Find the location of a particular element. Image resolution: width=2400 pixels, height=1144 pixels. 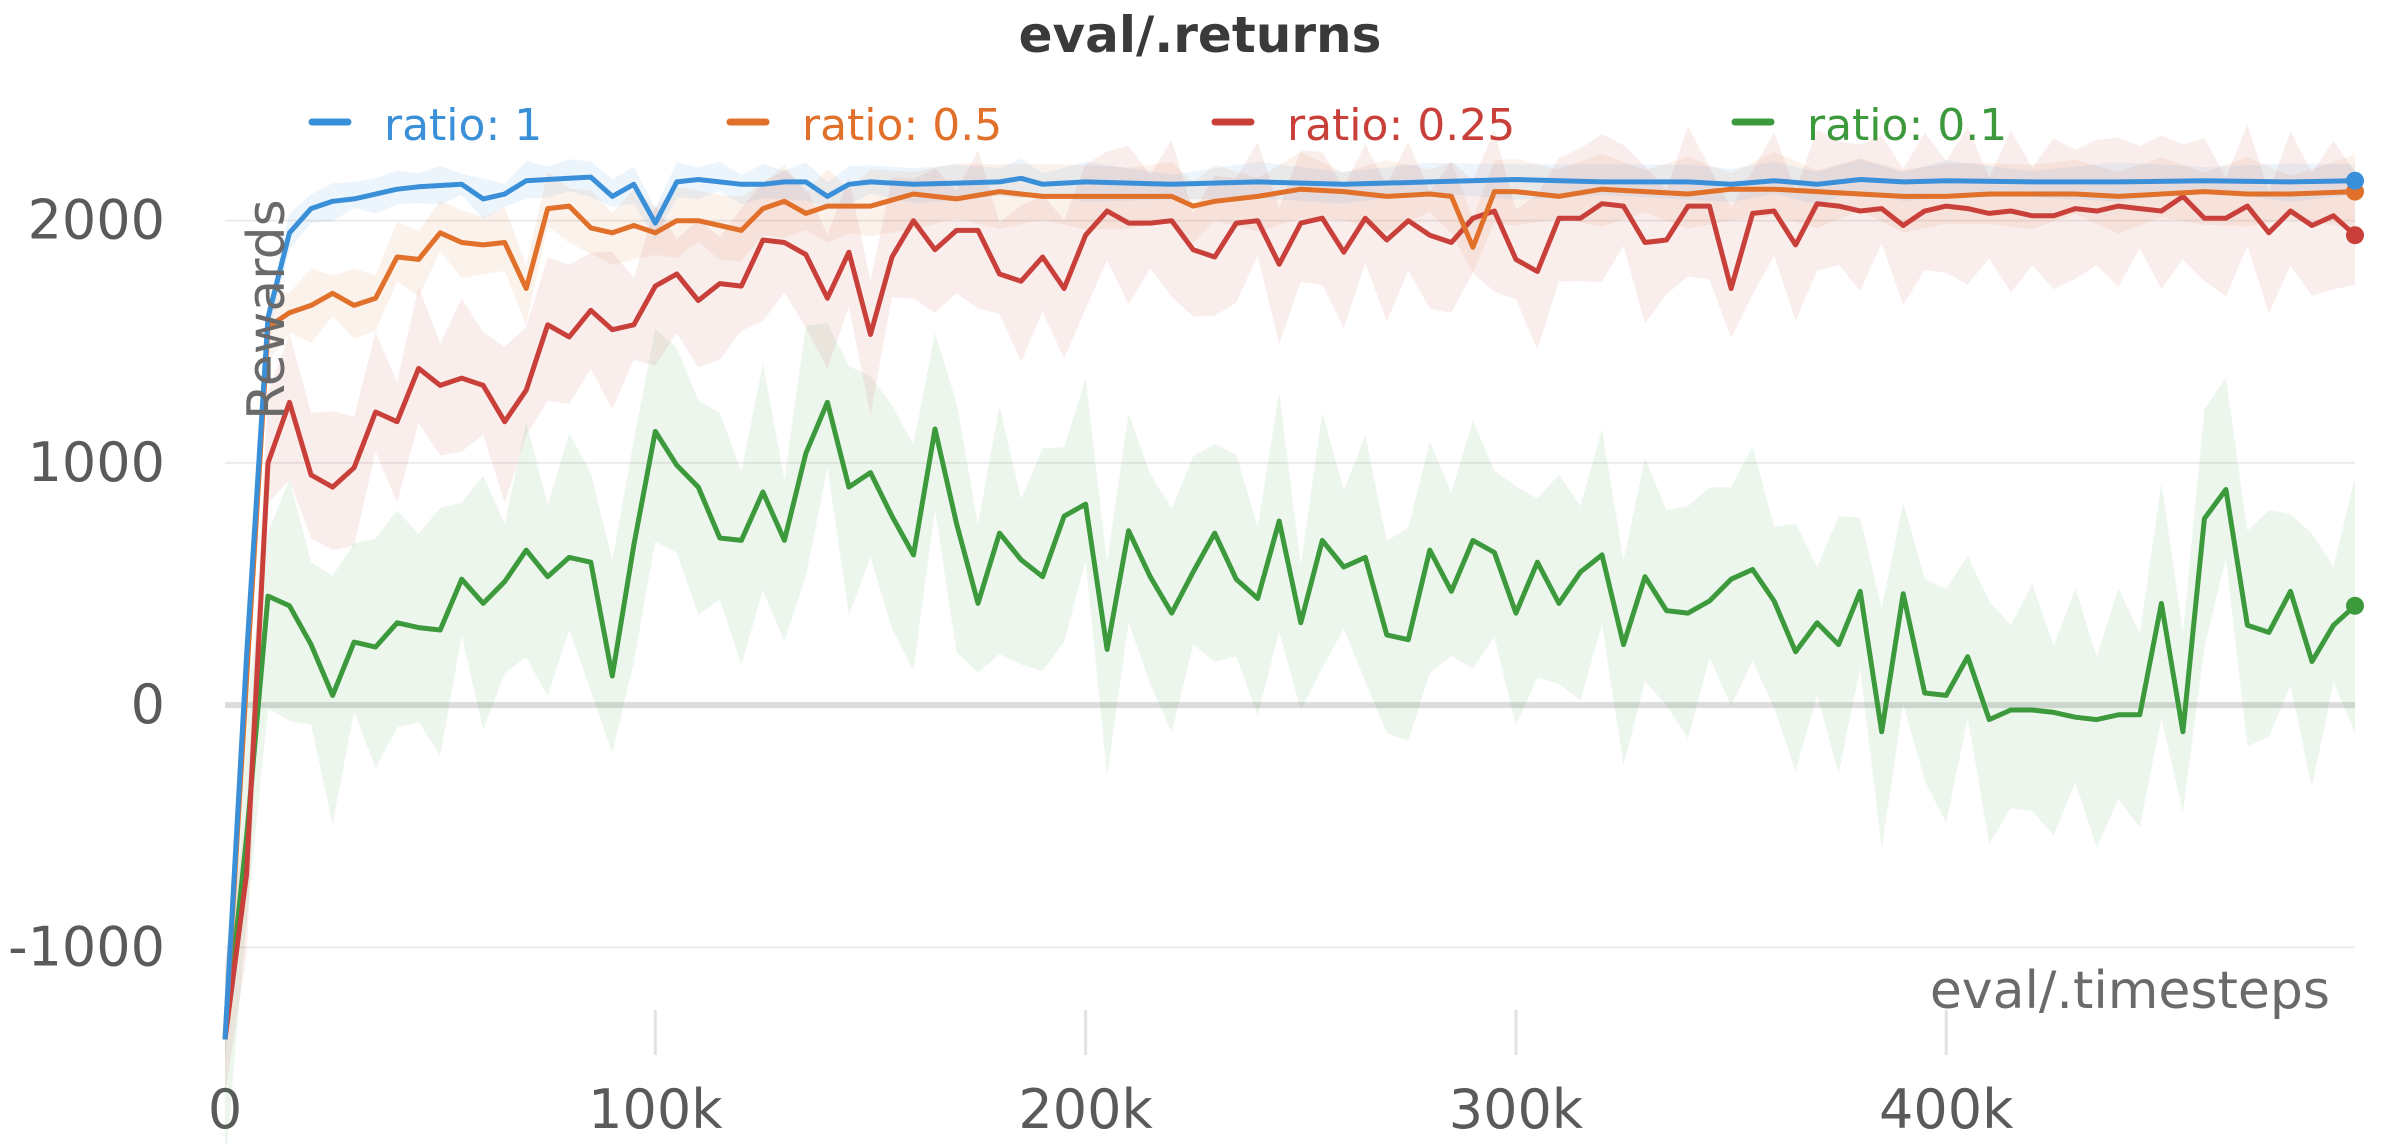

x-tick-label: 200k is located at coordinates (1085, 1109).